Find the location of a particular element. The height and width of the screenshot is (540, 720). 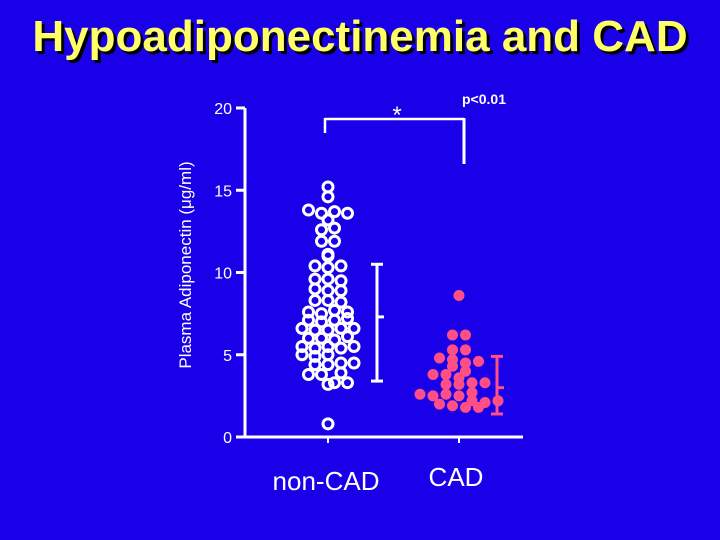

x-ticks is located at coordinates (393, 440).